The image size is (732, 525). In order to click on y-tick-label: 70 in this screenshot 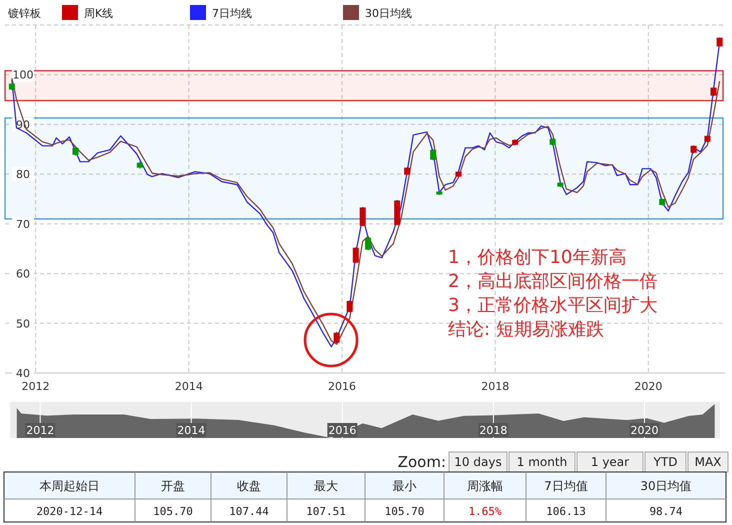, I will do `click(23, 224)`.